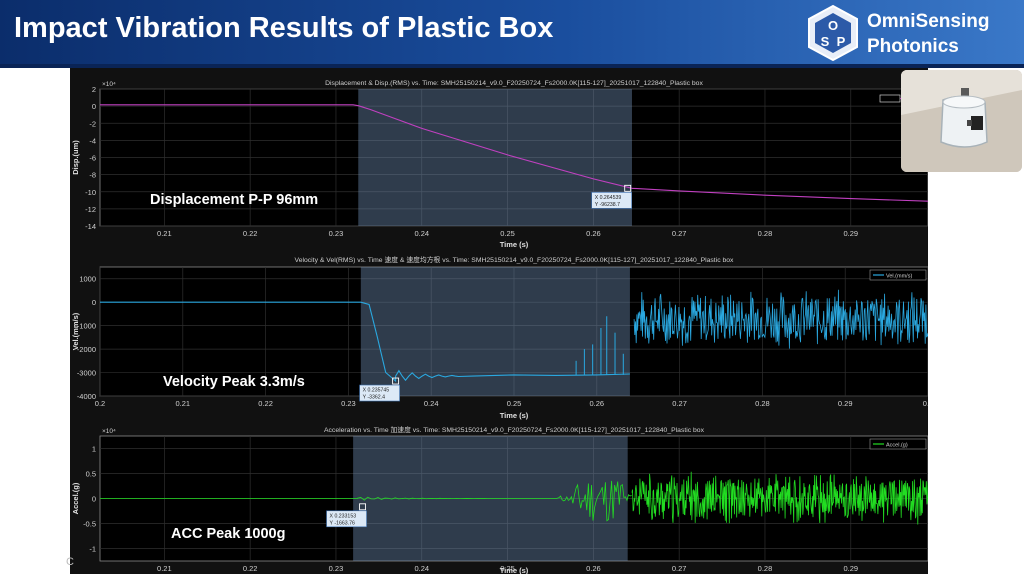 The height and width of the screenshot is (579, 1024). Describe the element at coordinates (913, 46) in the screenshot. I see `brand-line2: Photonics` at that location.